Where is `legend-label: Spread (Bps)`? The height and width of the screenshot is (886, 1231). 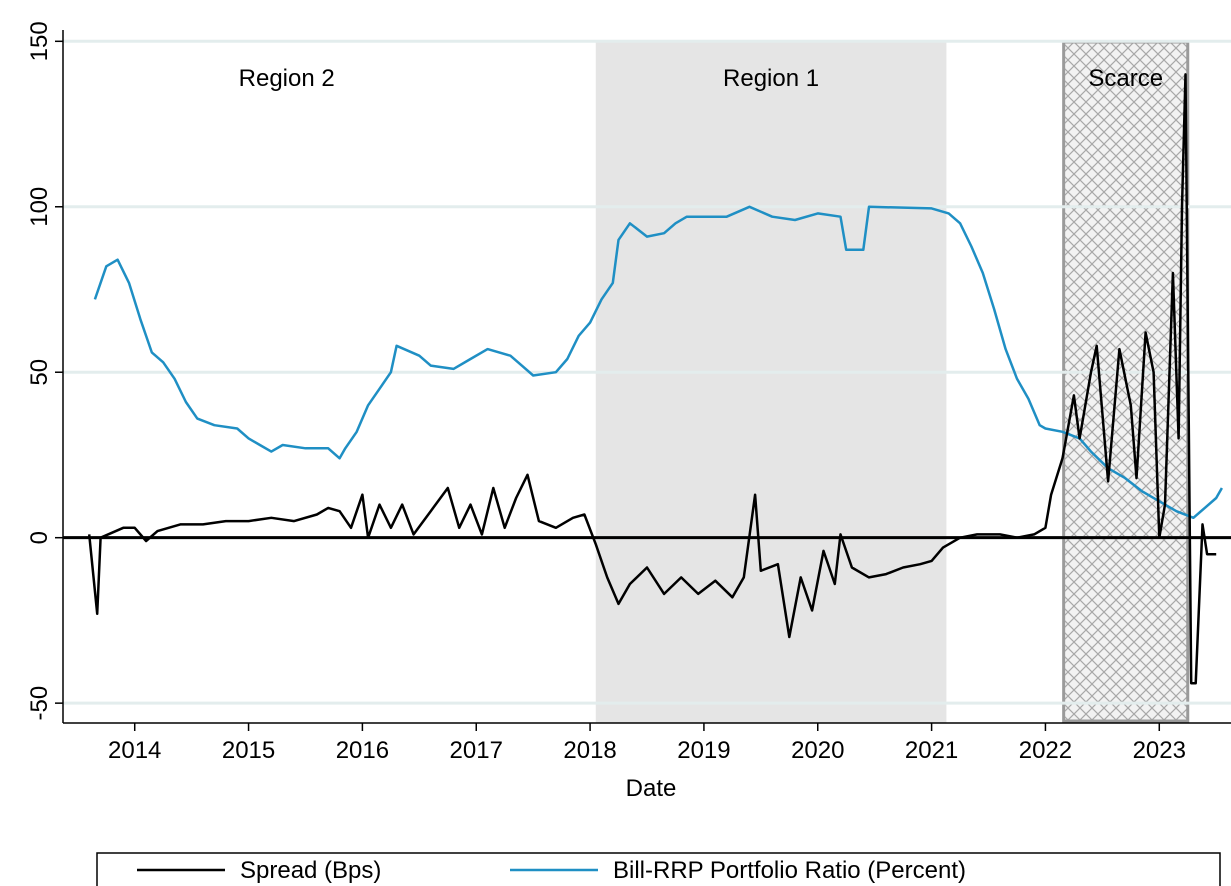 legend-label: Spread (Bps) is located at coordinates (310, 870).